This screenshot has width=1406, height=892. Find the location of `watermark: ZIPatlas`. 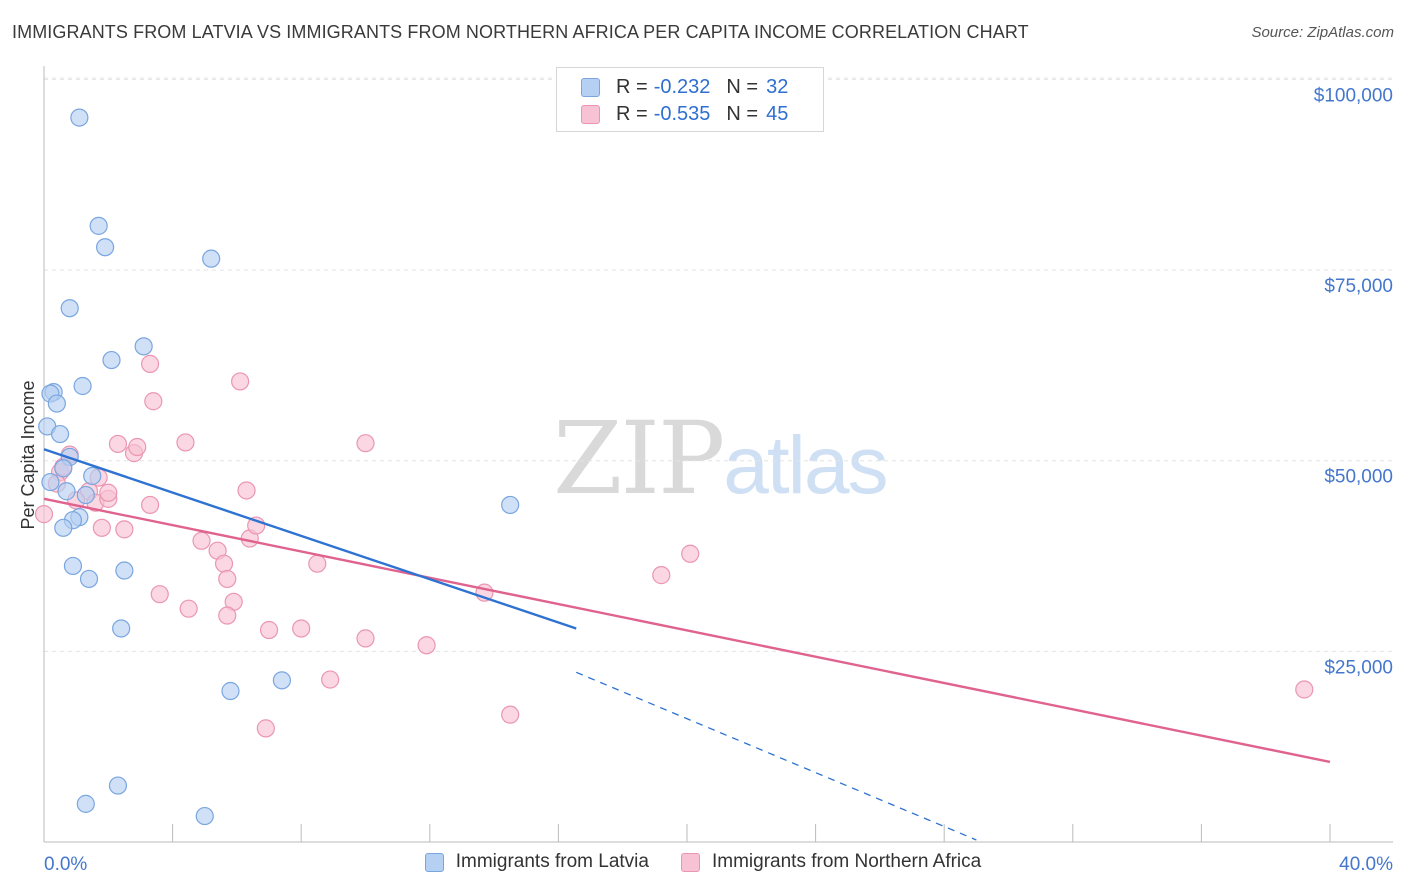

watermark: ZIPatlas is located at coordinates (721, 458).